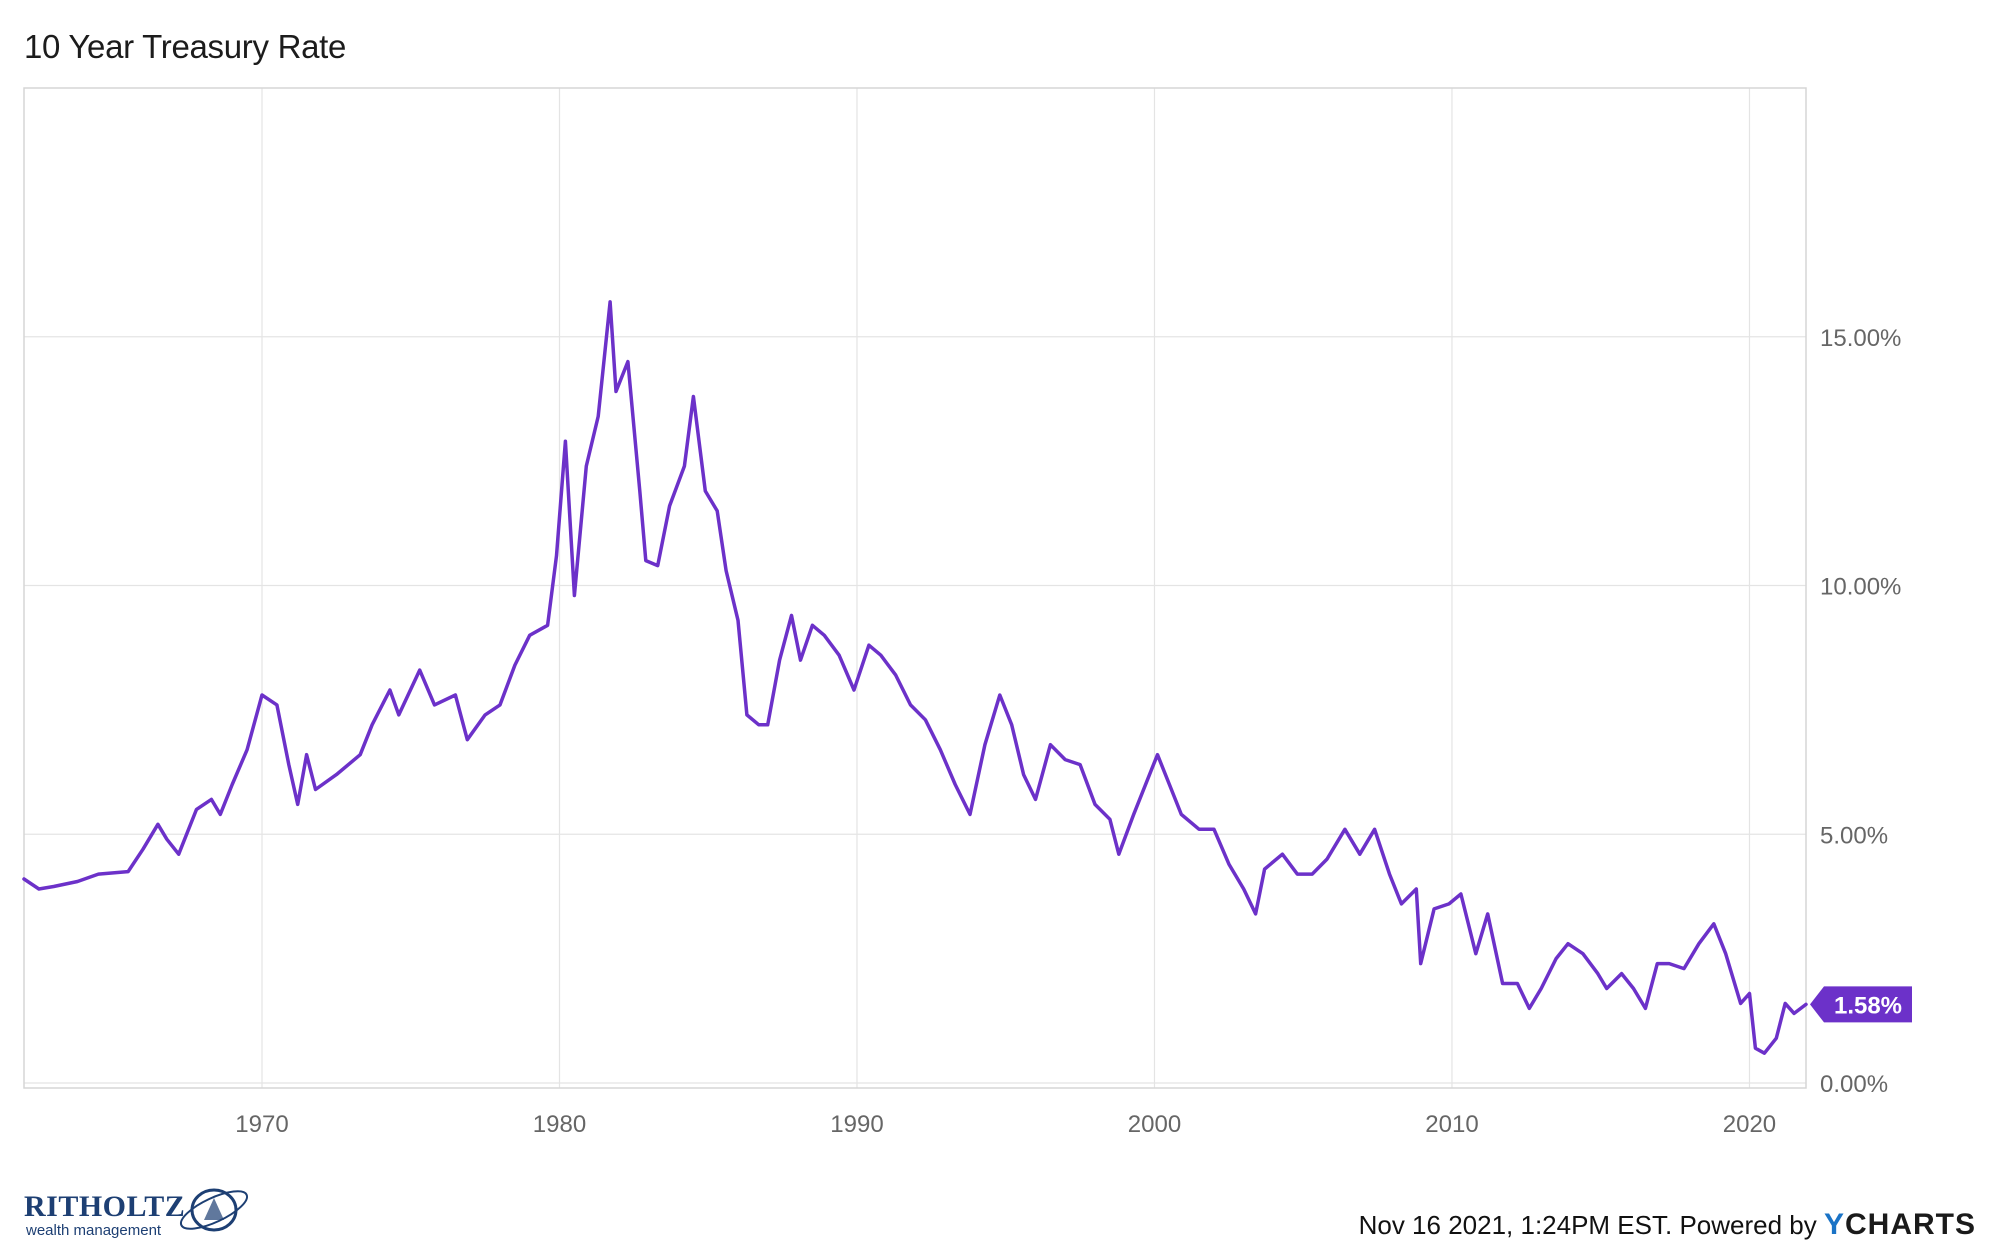 The image size is (2000, 1253). What do you see at coordinates (1860, 587) in the screenshot?
I see `y-tick-label: 10.00%` at bounding box center [1860, 587].